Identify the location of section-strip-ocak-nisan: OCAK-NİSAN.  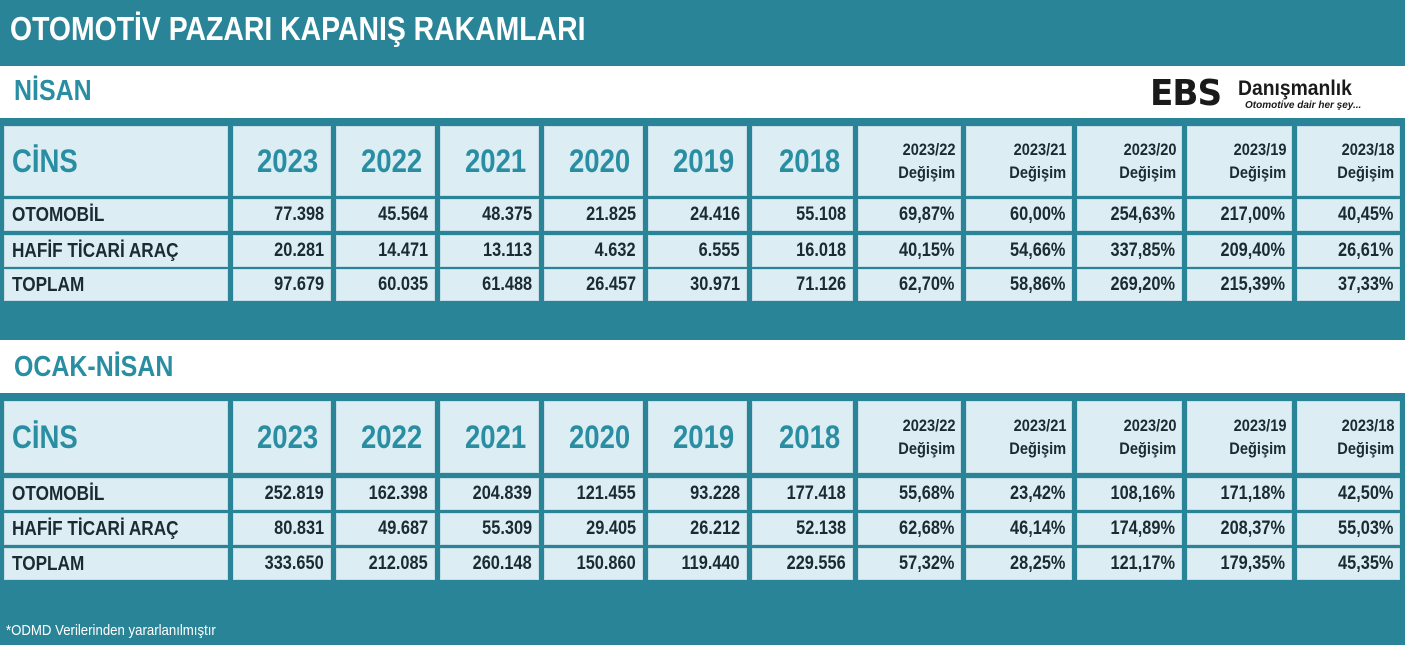
(702, 366).